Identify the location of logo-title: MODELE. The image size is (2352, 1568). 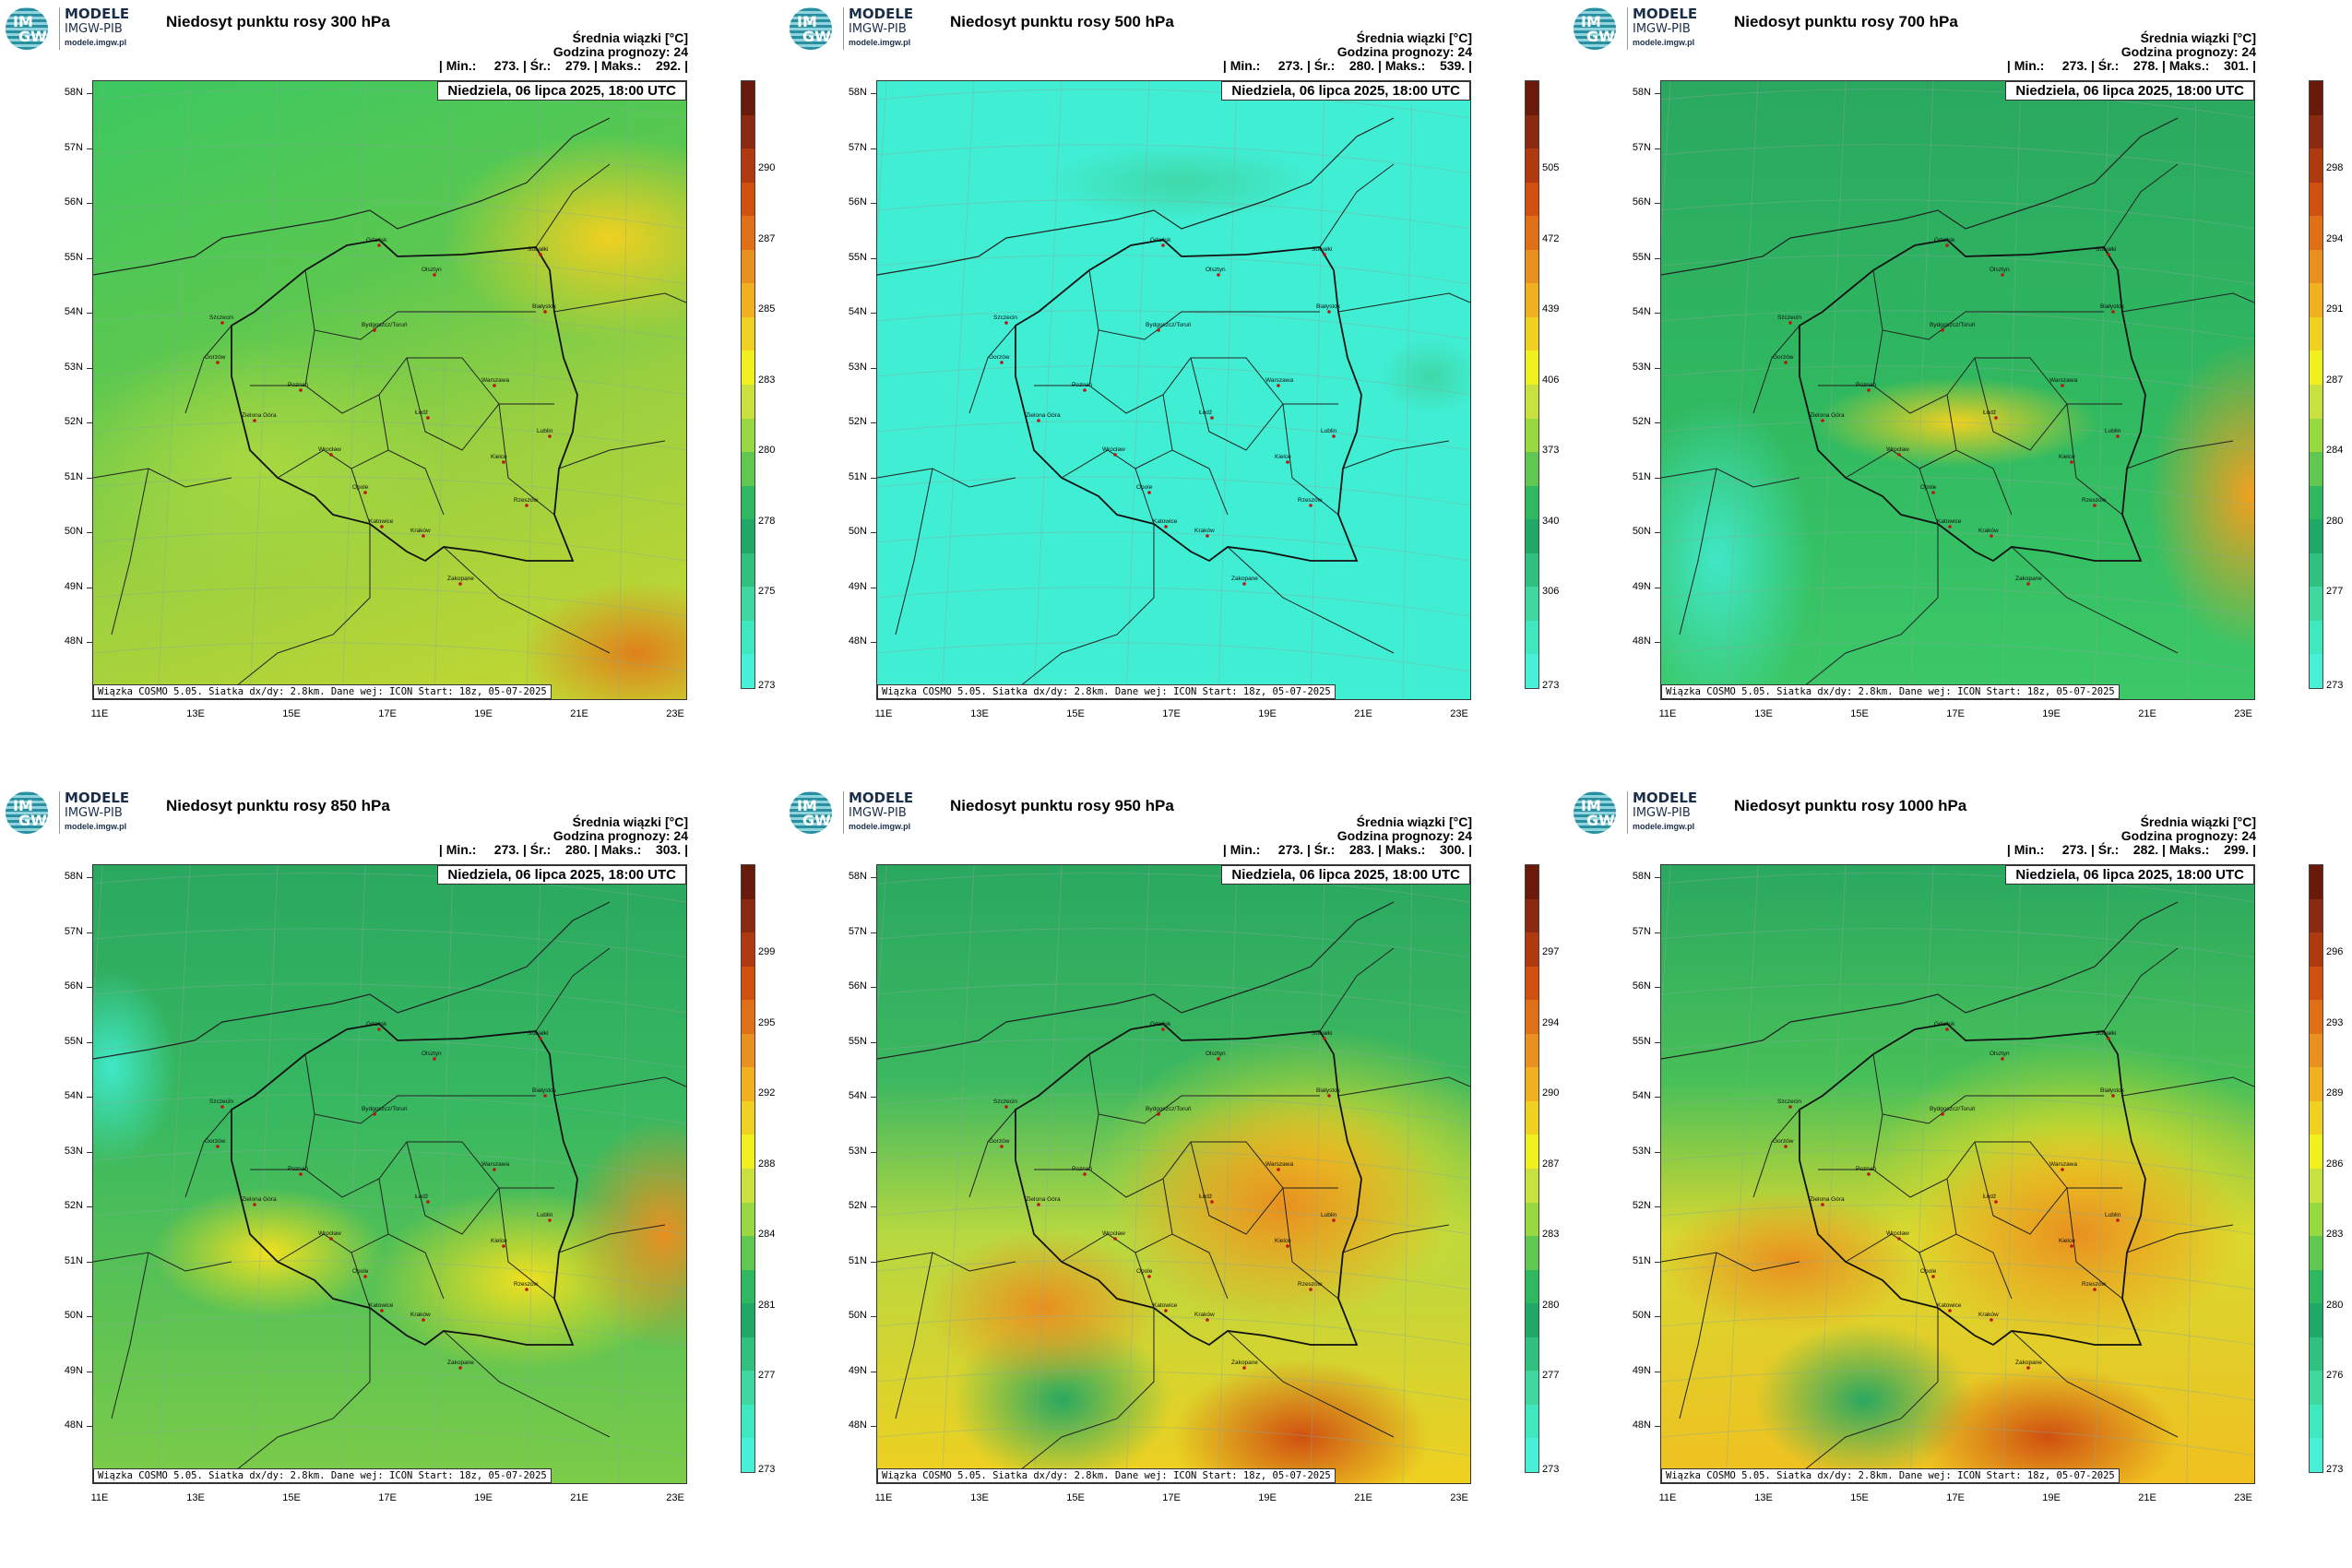
(881, 14).